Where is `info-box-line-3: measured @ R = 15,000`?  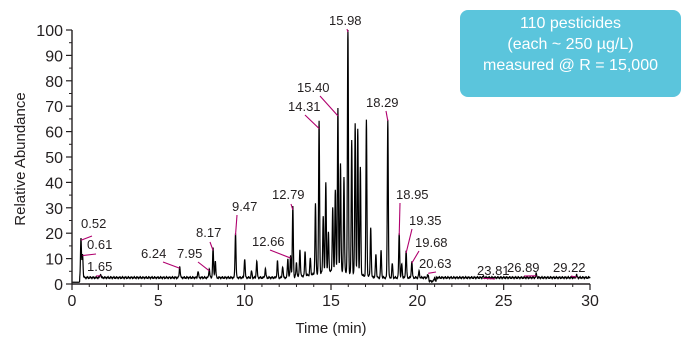
info-box-line-3: measured @ R = 15,000 is located at coordinates (570, 65).